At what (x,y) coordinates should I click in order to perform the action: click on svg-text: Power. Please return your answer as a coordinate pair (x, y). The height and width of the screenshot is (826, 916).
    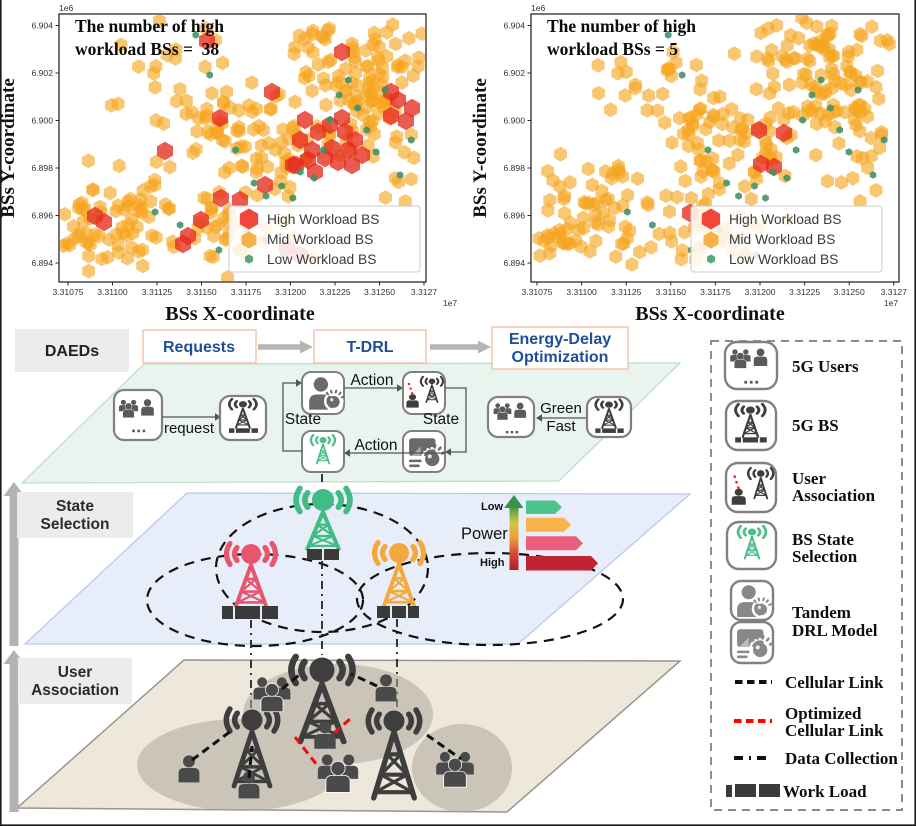
    Looking at the image, I should click on (484, 534).